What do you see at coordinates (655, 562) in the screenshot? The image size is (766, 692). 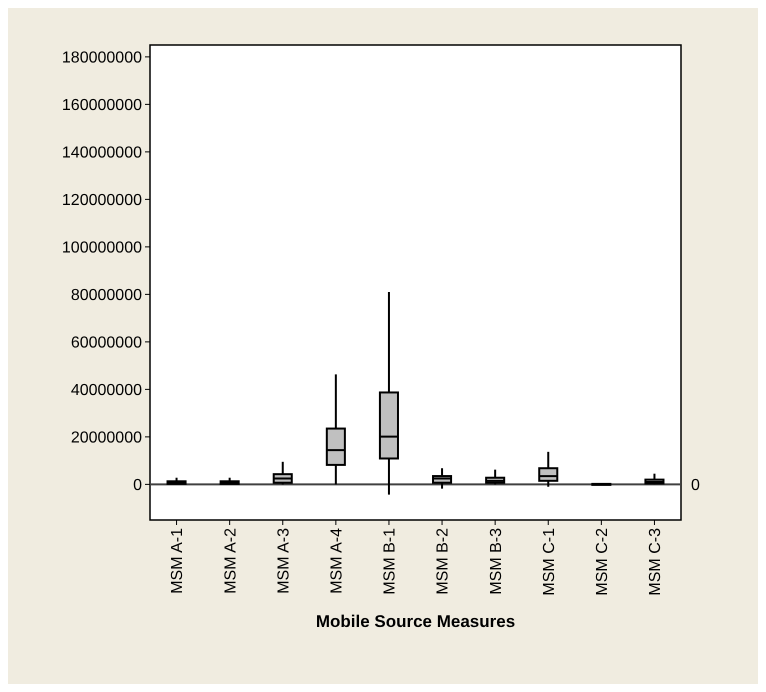 I see `x-tick-label: MSM C-3` at bounding box center [655, 562].